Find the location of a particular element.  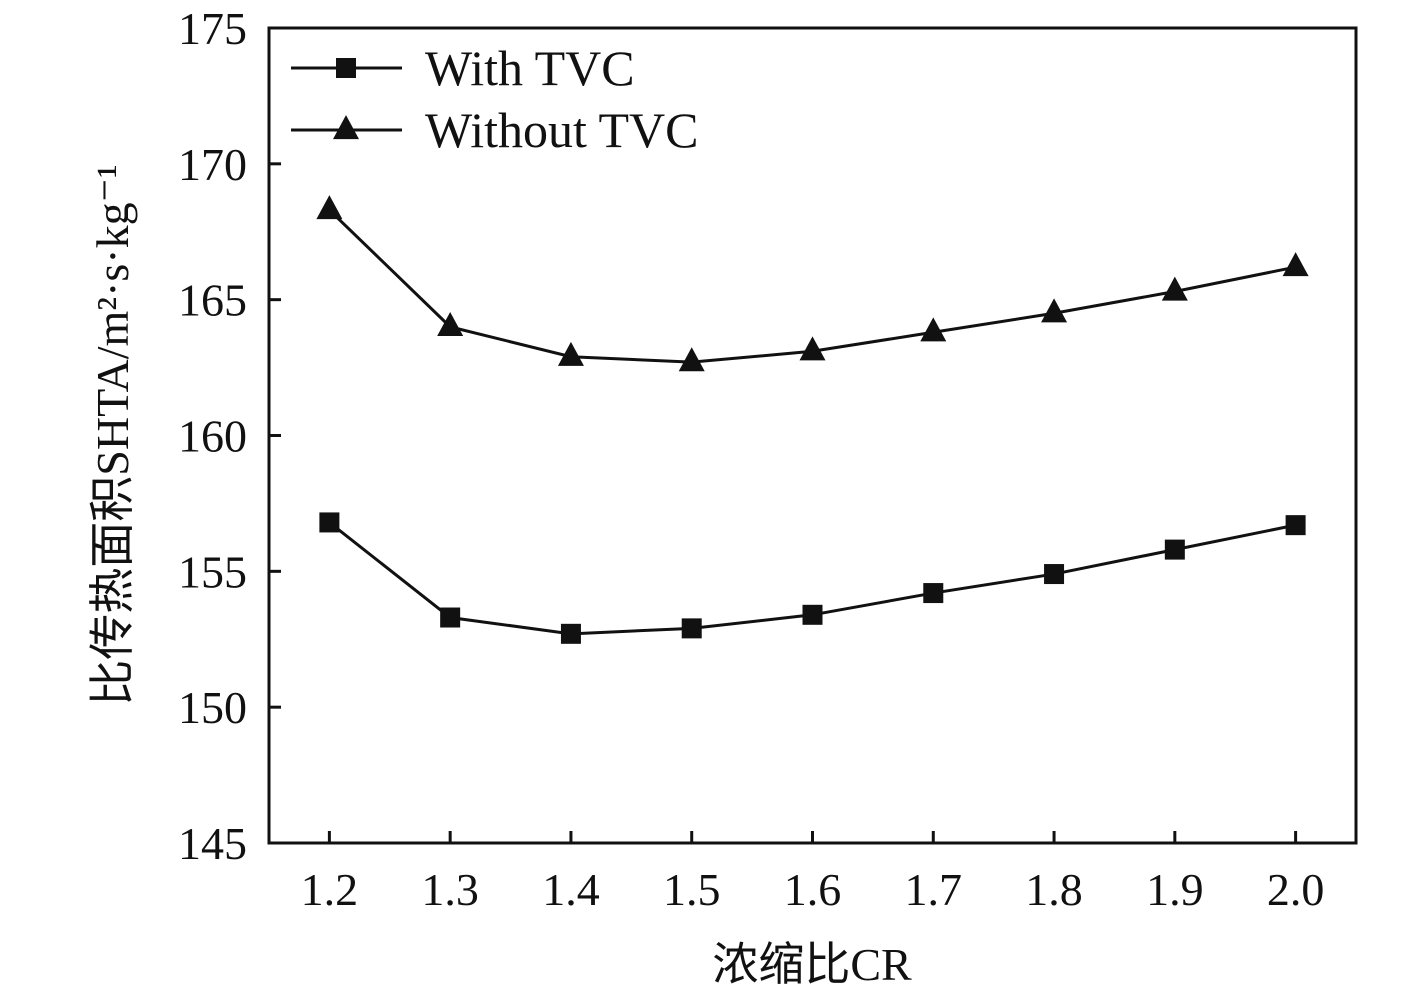

x-axis-title: 浓缩比CR is located at coordinates (812, 964).